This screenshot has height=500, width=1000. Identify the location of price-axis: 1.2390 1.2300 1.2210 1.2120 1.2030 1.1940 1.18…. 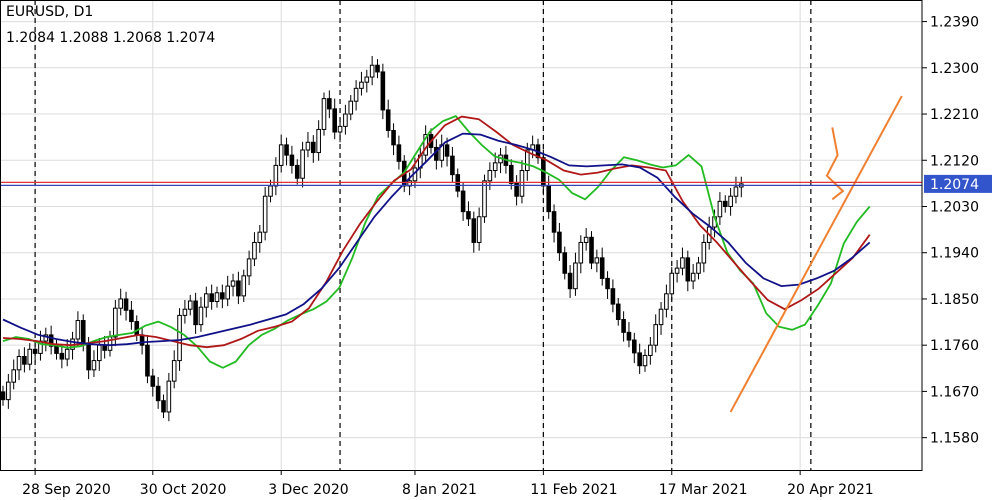
(957, 231).